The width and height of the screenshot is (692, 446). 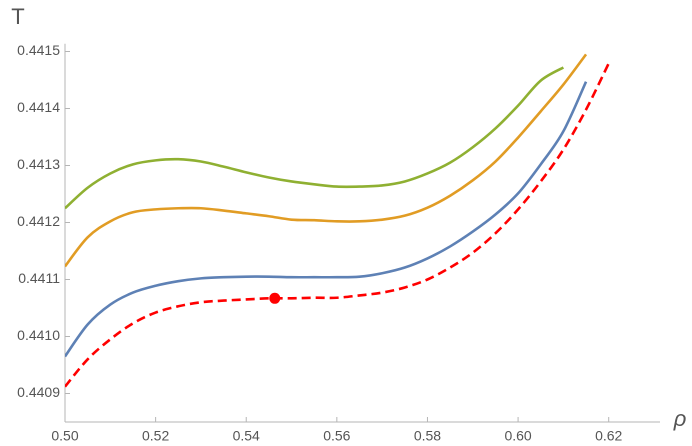 What do you see at coordinates (39, 278) in the screenshot?
I see `y-tick-label: 0.4411` at bounding box center [39, 278].